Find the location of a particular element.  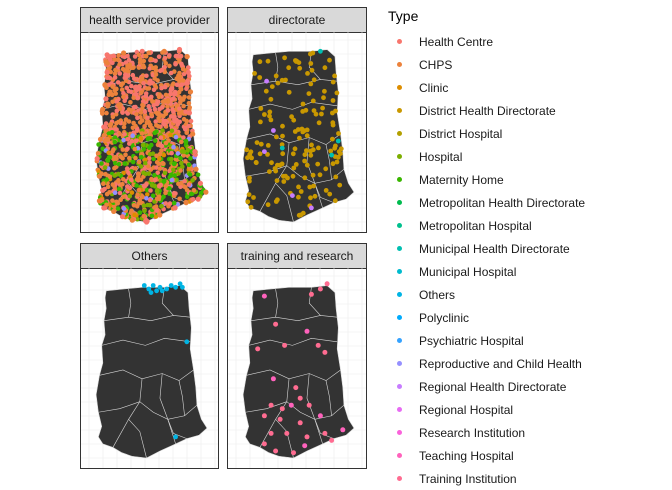

facet-strip: health service provider is located at coordinates (149, 20).